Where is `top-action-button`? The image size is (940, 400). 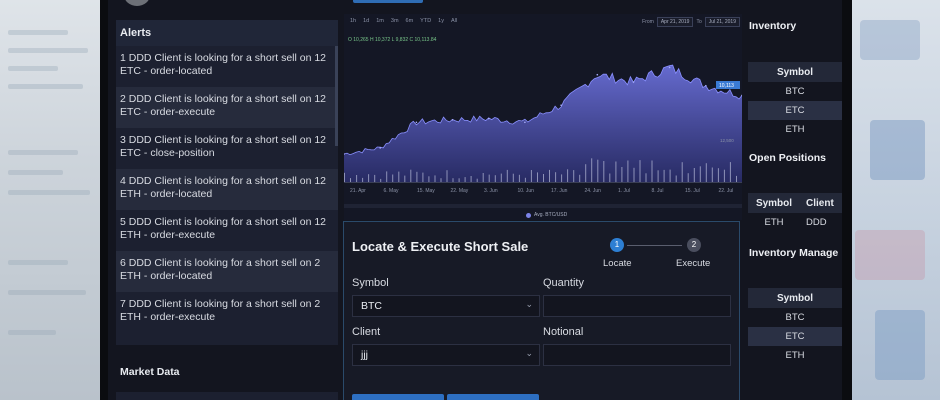
top-action-button is located at coordinates (388, 1).